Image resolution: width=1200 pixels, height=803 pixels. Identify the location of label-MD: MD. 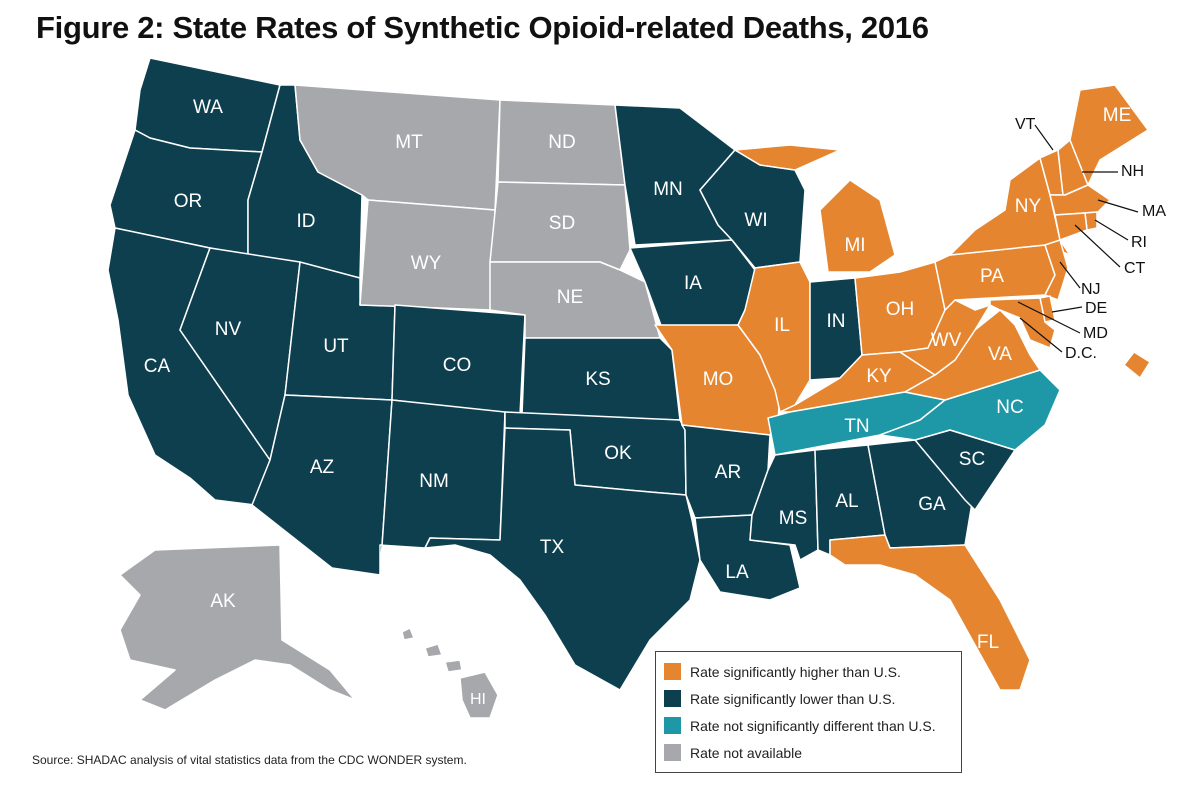
(1095, 333).